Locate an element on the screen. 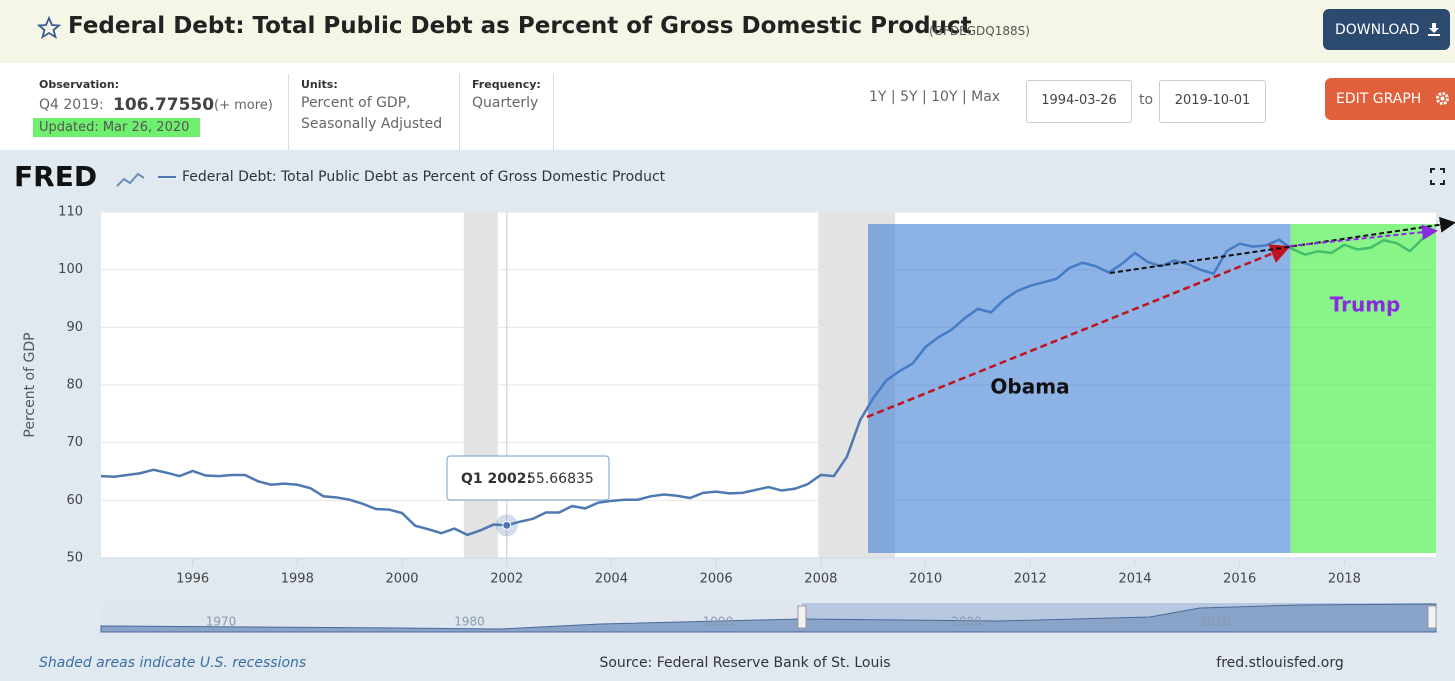 The height and width of the screenshot is (681, 1455). frequency-label: Frequency: is located at coordinates (506, 84).